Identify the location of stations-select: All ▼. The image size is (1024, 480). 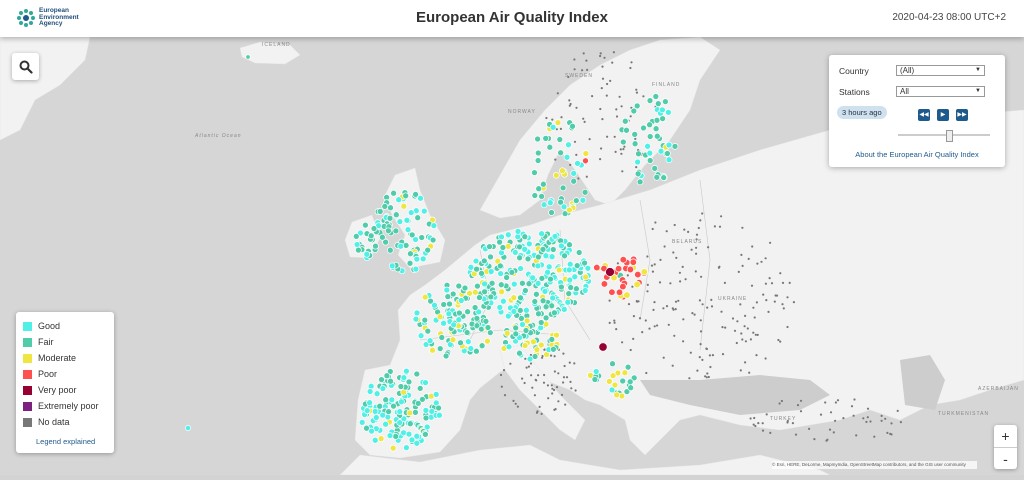
(940, 91).